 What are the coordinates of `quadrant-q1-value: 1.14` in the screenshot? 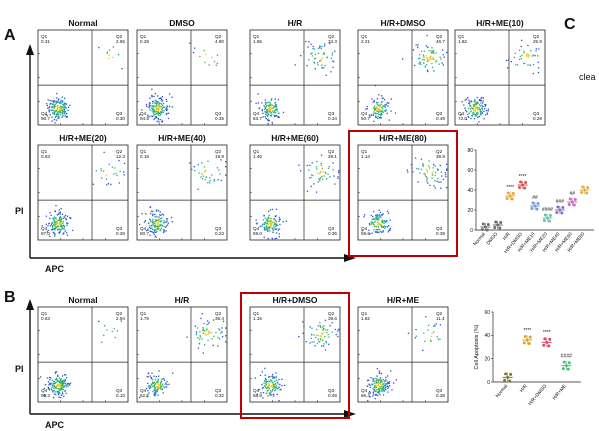 It's located at (365, 156).